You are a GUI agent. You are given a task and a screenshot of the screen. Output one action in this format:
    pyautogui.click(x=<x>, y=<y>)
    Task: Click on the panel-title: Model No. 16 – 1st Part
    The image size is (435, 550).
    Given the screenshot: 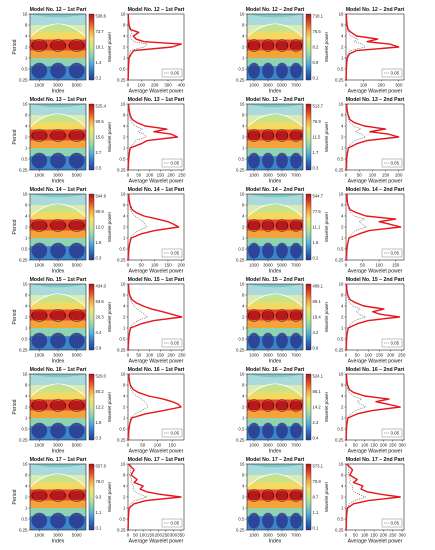 What is the action you would take?
    pyautogui.click(x=58, y=370)
    